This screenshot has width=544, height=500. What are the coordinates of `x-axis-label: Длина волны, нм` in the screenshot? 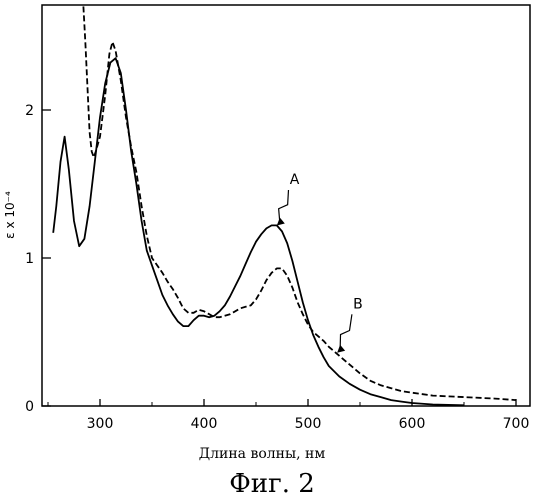 It's located at (262, 454).